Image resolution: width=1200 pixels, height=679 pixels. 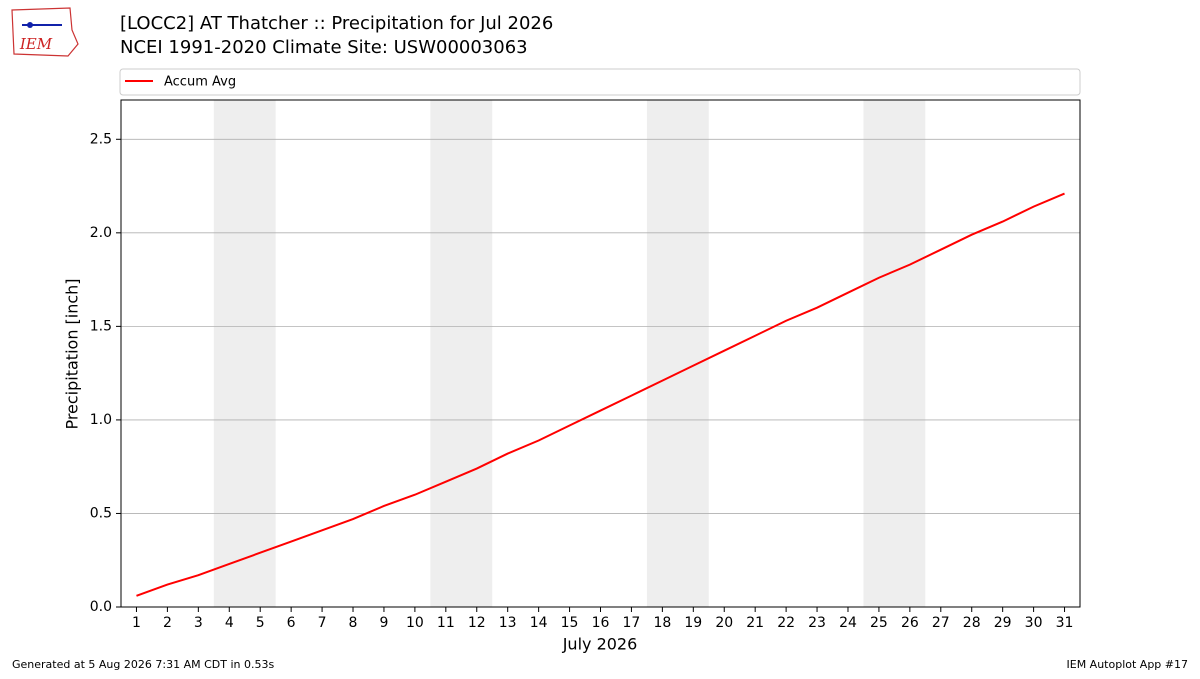 I want to click on x-tick-label: 13, so click(x=508, y=623).